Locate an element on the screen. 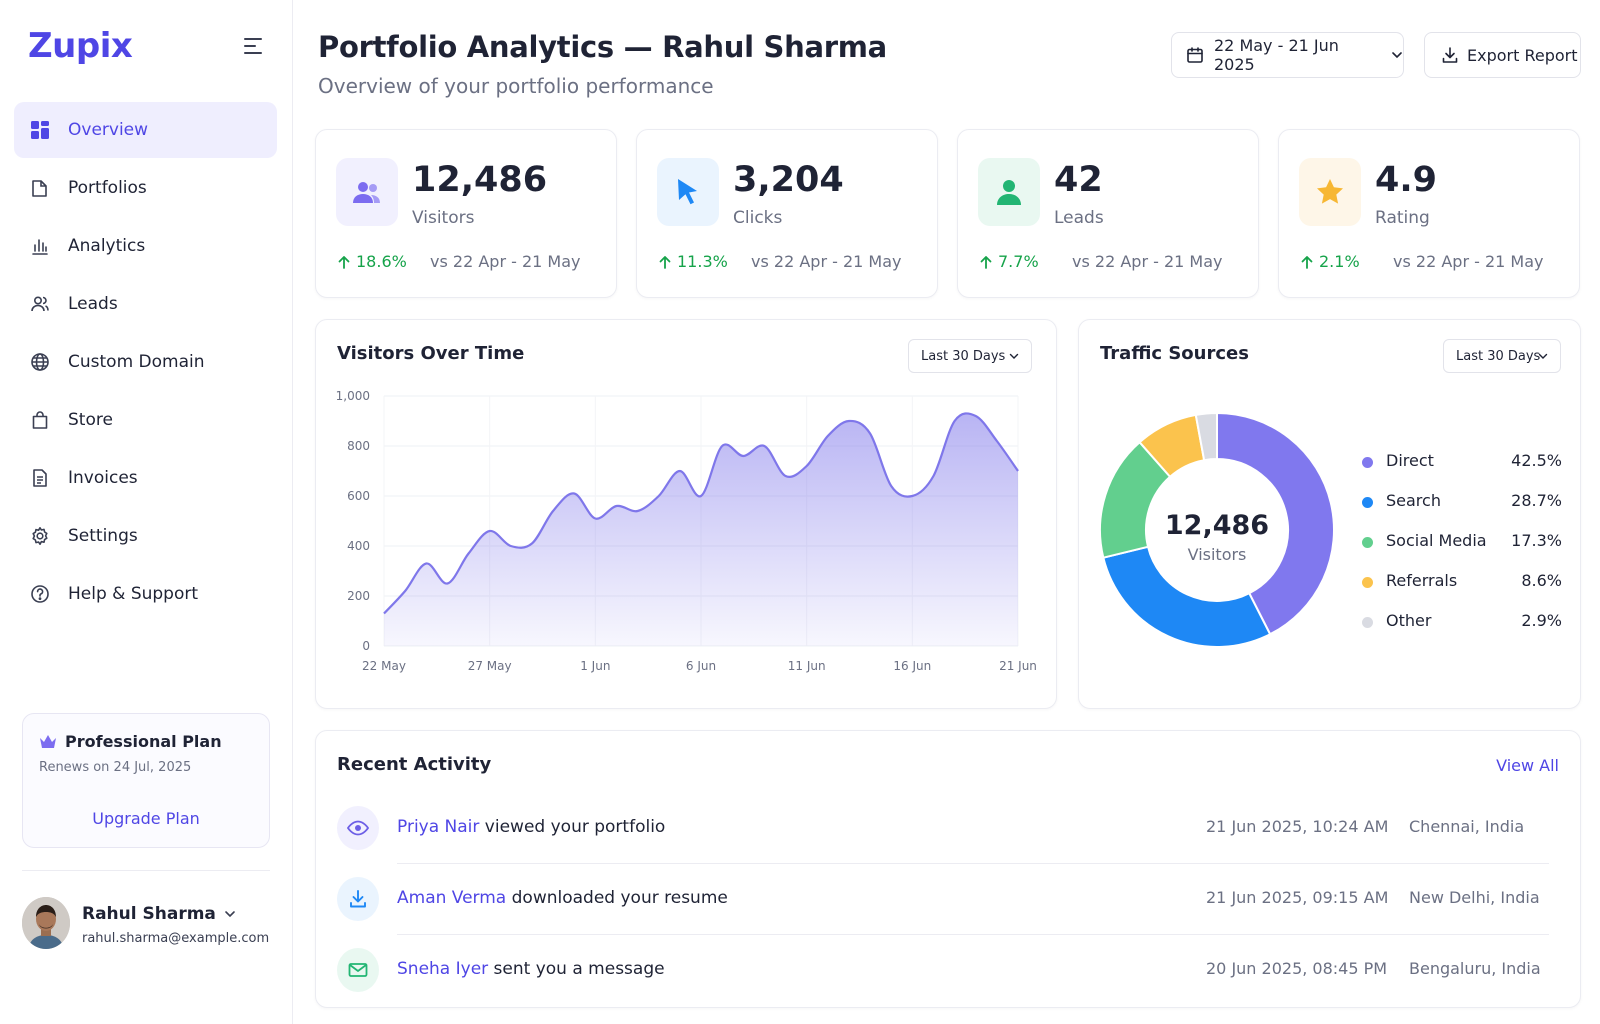 This screenshot has height=1024, width=1600. sidebar-item-label: Help & Support is located at coordinates (133, 594).